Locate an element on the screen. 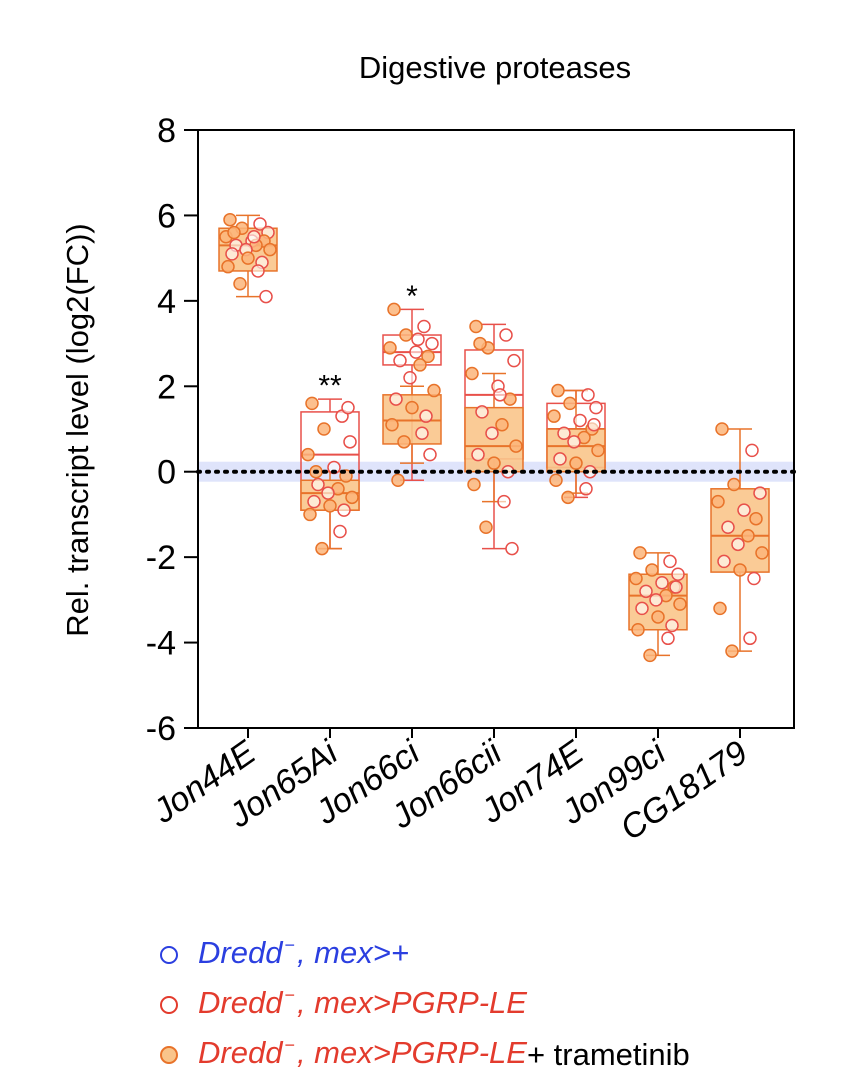  legend-suffix: + trametinib is located at coordinates (608, 1054).